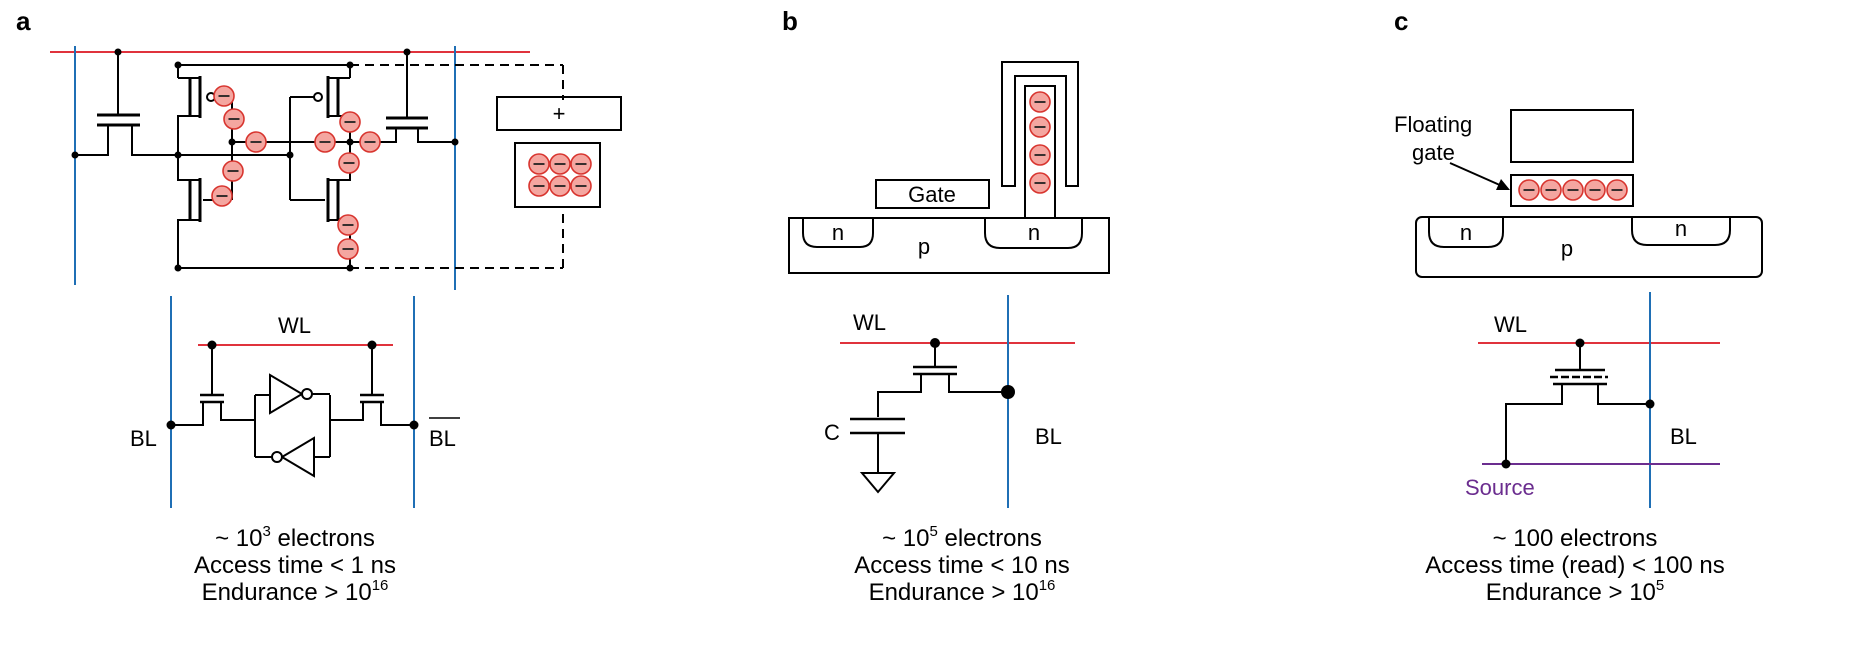 The image size is (1860, 646). What do you see at coordinates (924, 246) in the screenshot?
I see `panel-b-p-label: p` at bounding box center [924, 246].